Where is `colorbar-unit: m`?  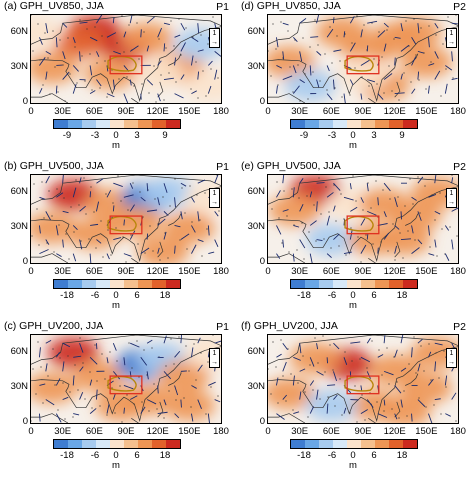 colorbar-unit: m is located at coordinates (116, 465).